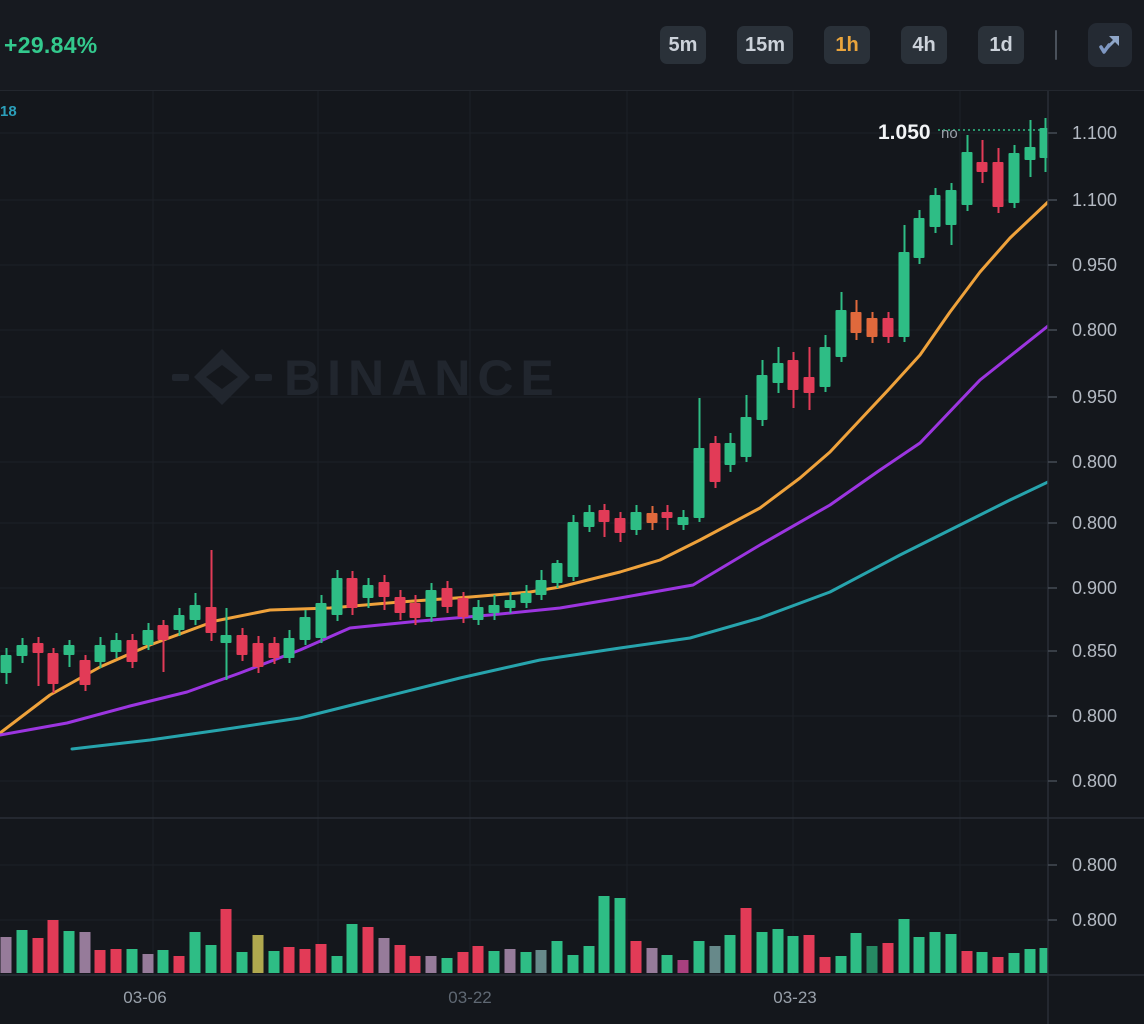  I want to click on time-axis-label: 03-22, so click(469, 997).